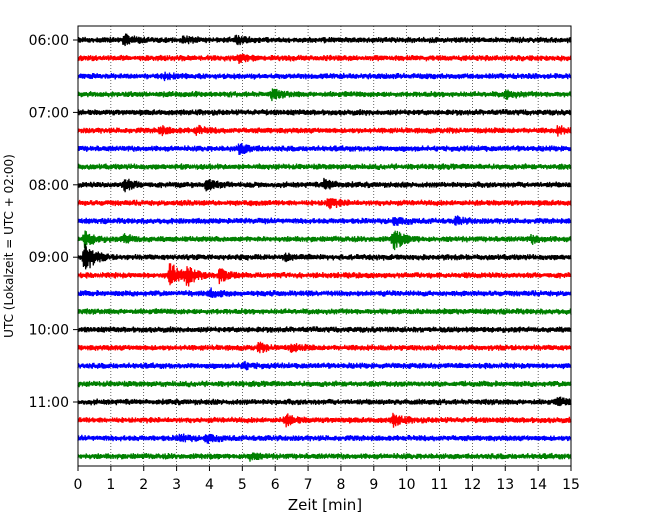 This screenshot has height=520, width=650. Describe the element at coordinates (308, 485) in the screenshot. I see `x-tick-label: 7` at that location.